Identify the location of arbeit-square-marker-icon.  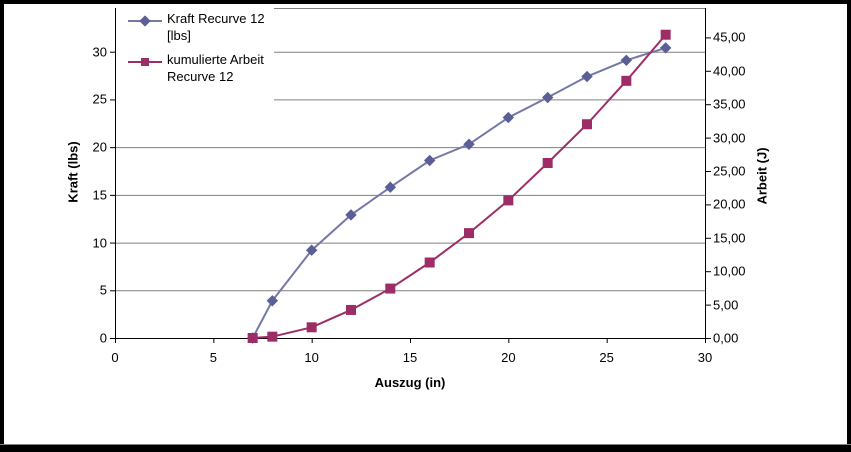
(145, 62).